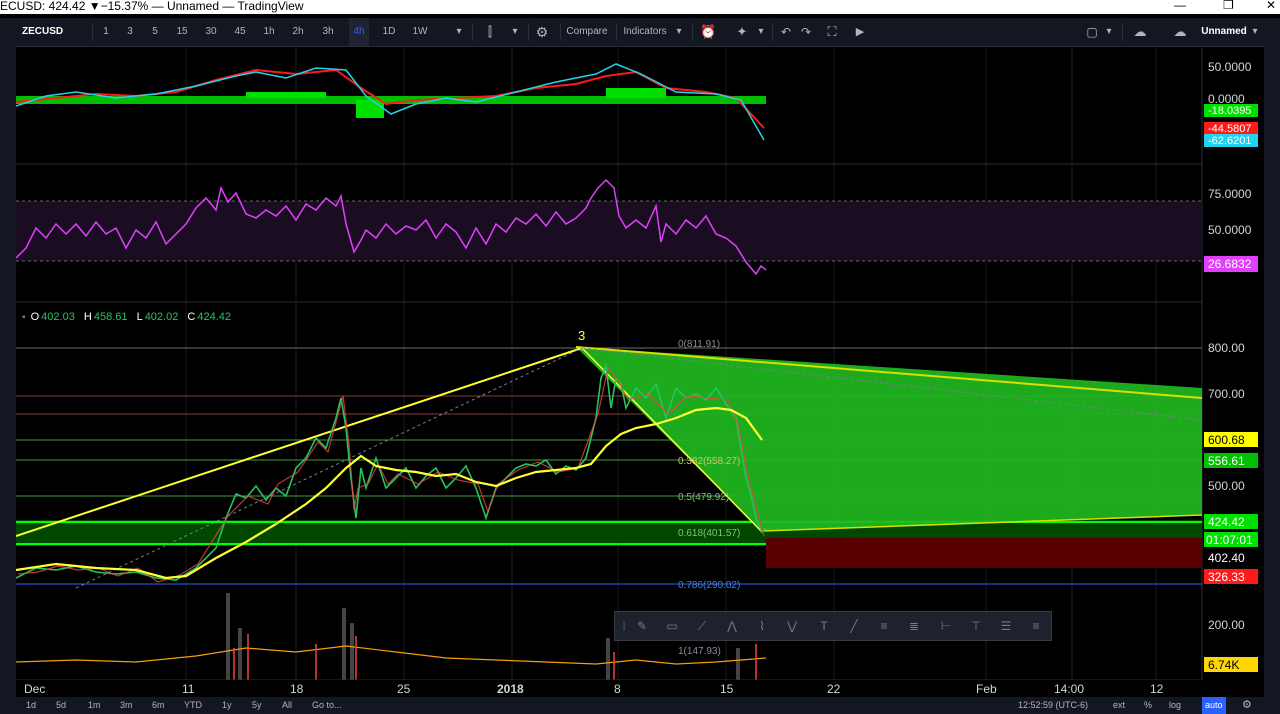  Describe the element at coordinates (211, 31) in the screenshot. I see `interval-30: 30` at that location.